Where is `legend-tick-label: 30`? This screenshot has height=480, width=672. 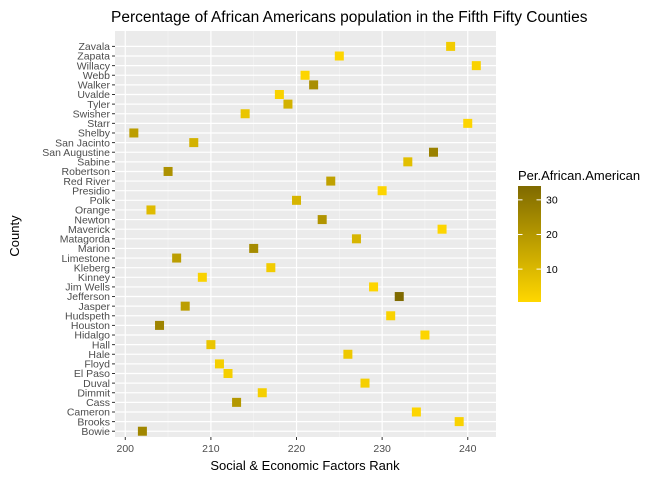
legend-tick-label: 30 is located at coordinates (552, 201).